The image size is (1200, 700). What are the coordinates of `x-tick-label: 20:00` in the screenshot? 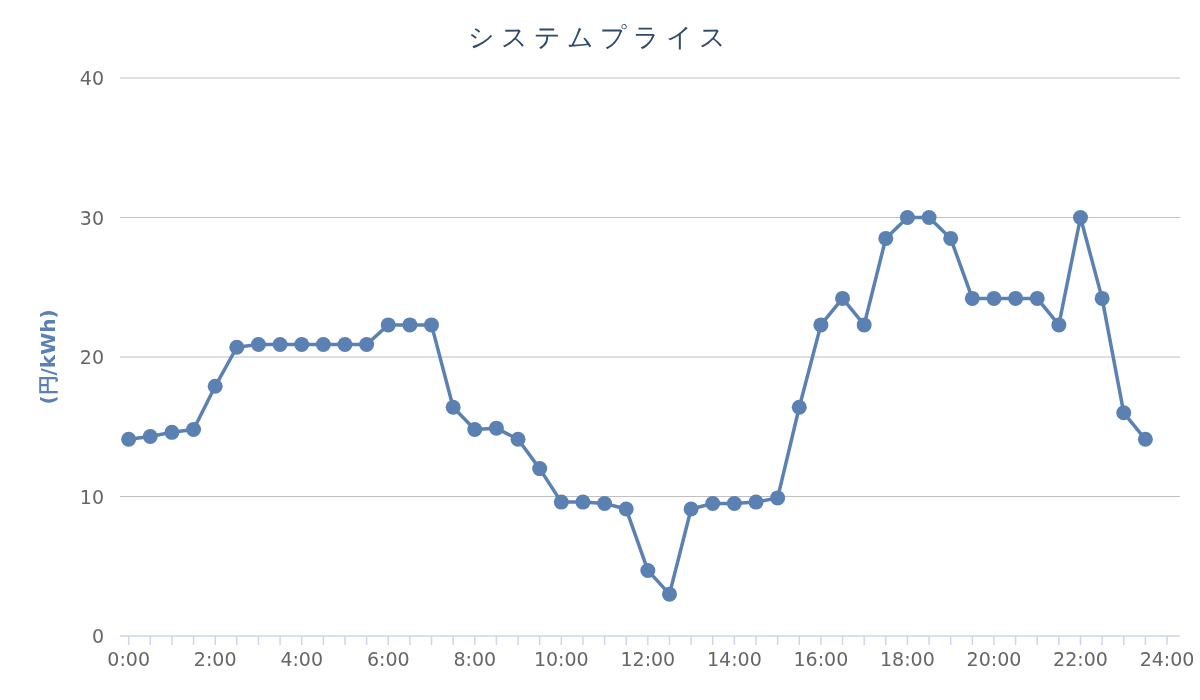 It's located at (994, 659).